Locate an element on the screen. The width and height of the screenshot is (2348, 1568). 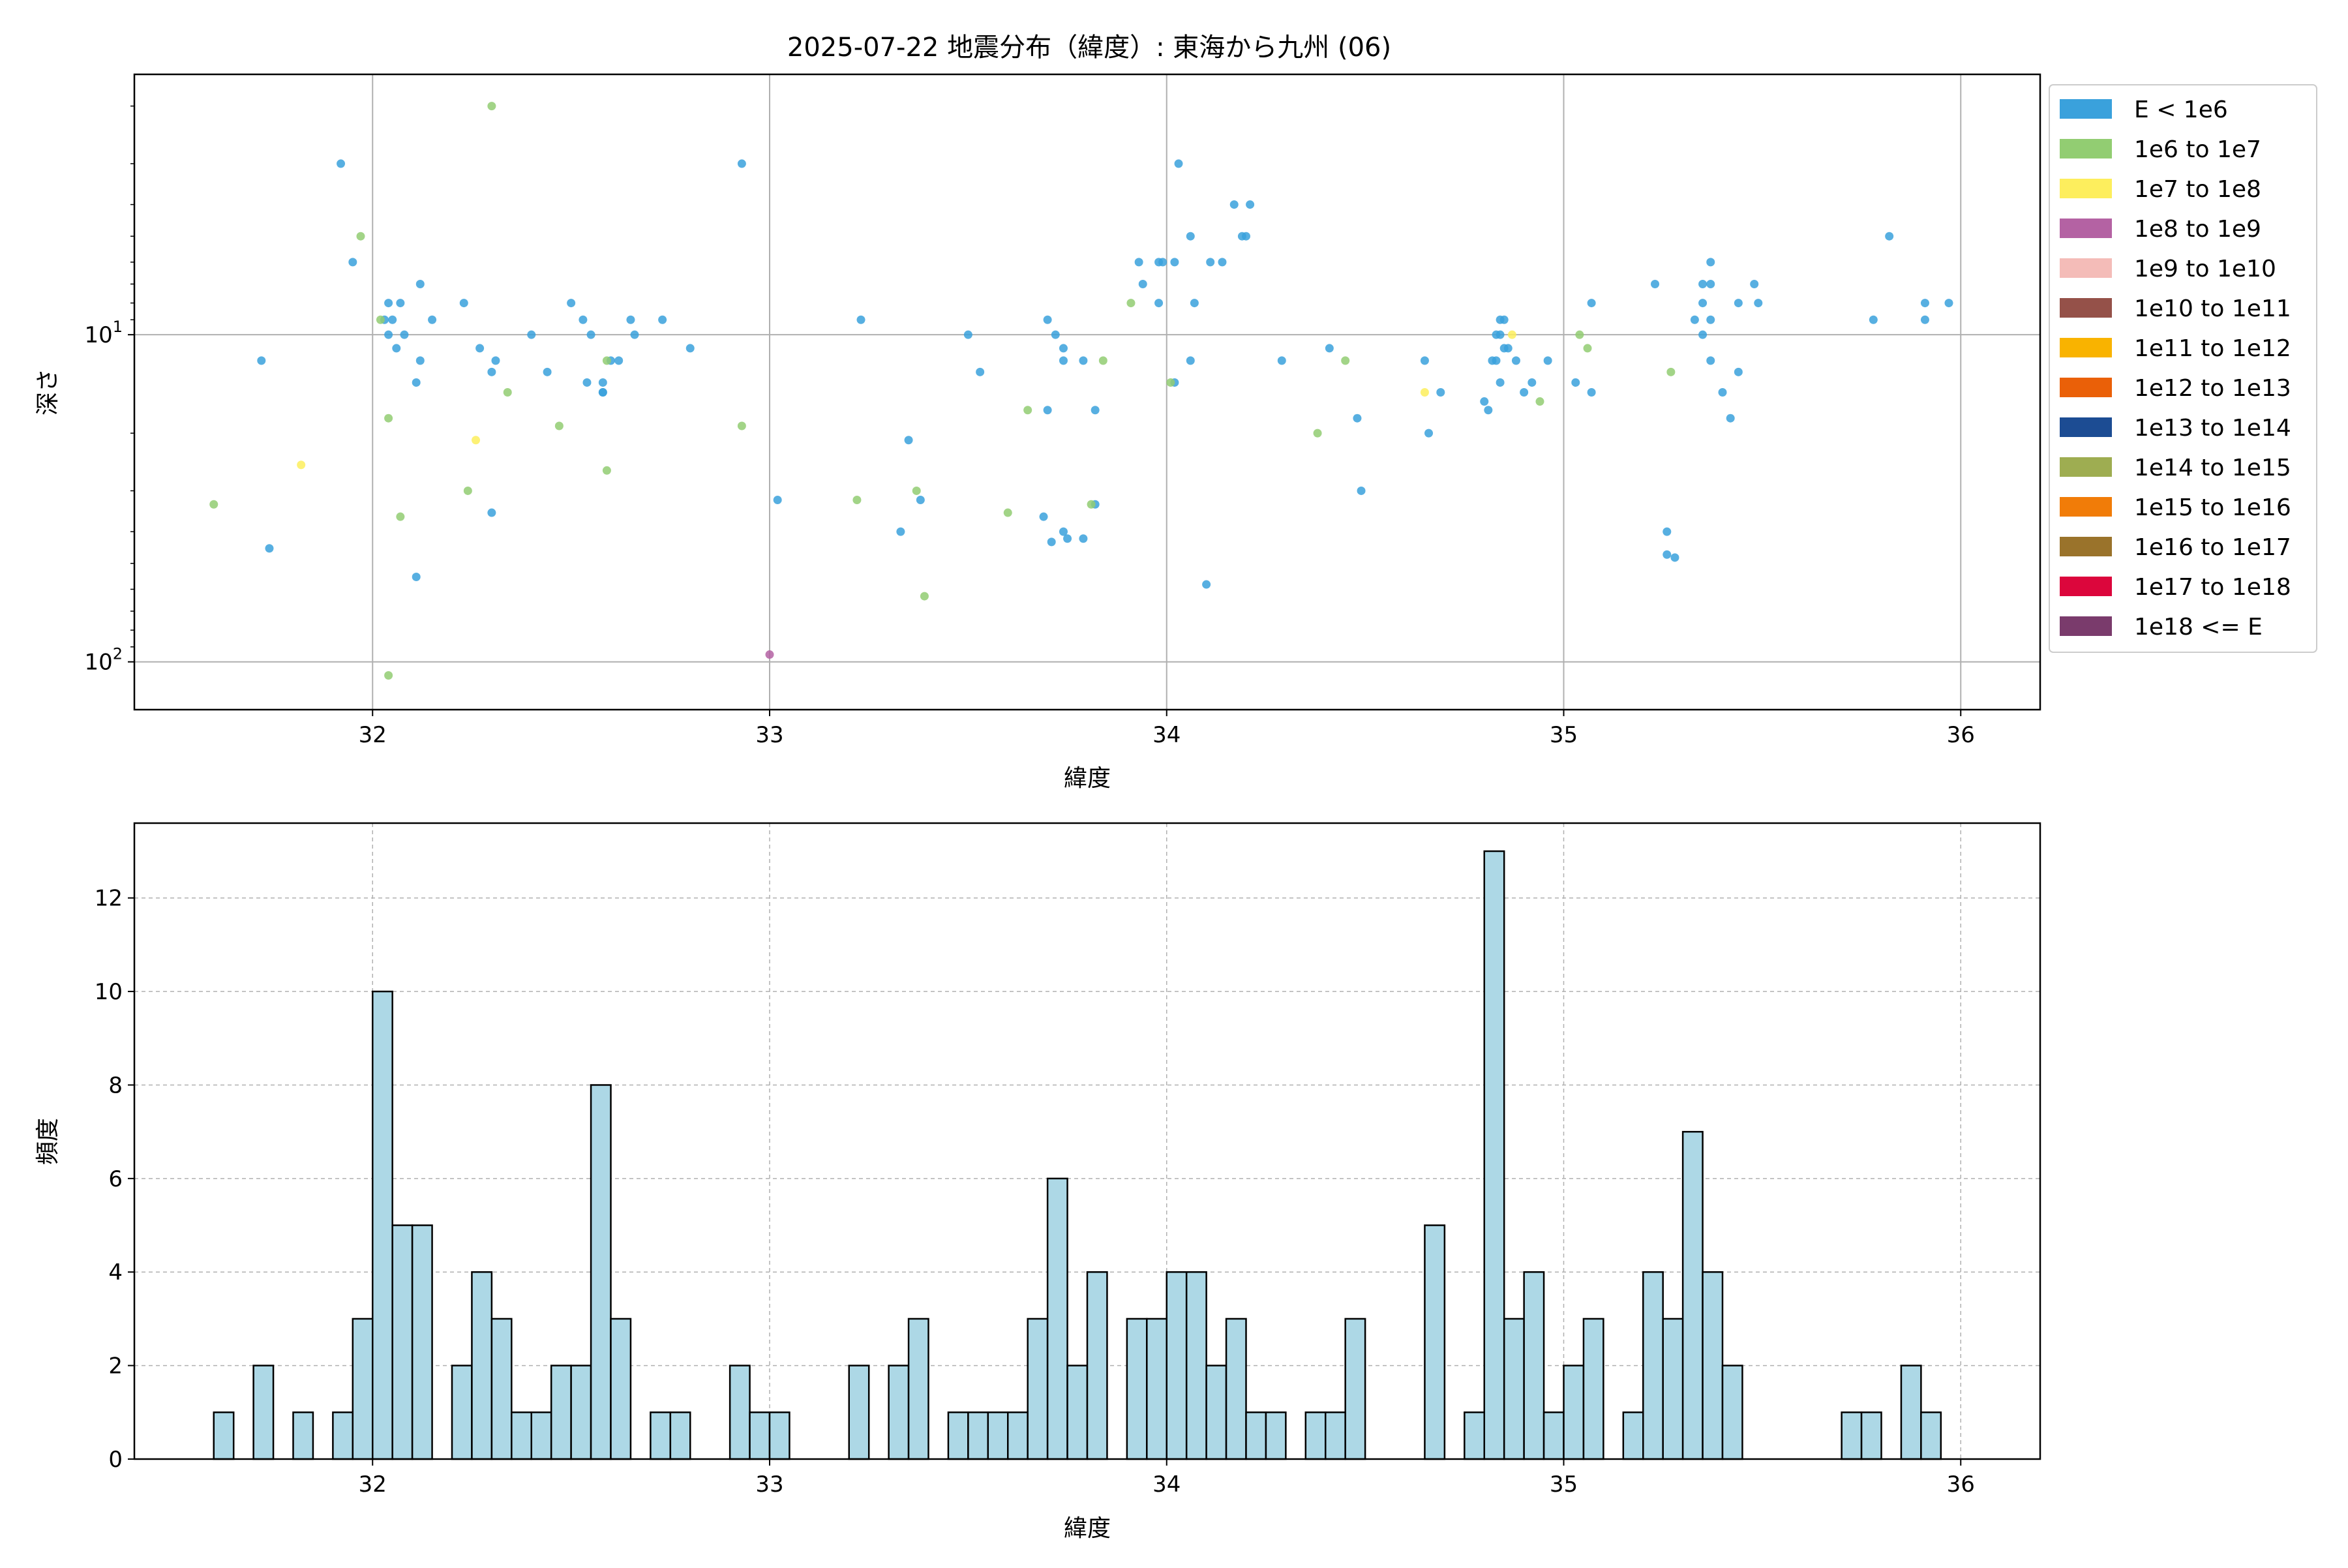
scatter-x-tick-label: 34 is located at coordinates (1167, 735).